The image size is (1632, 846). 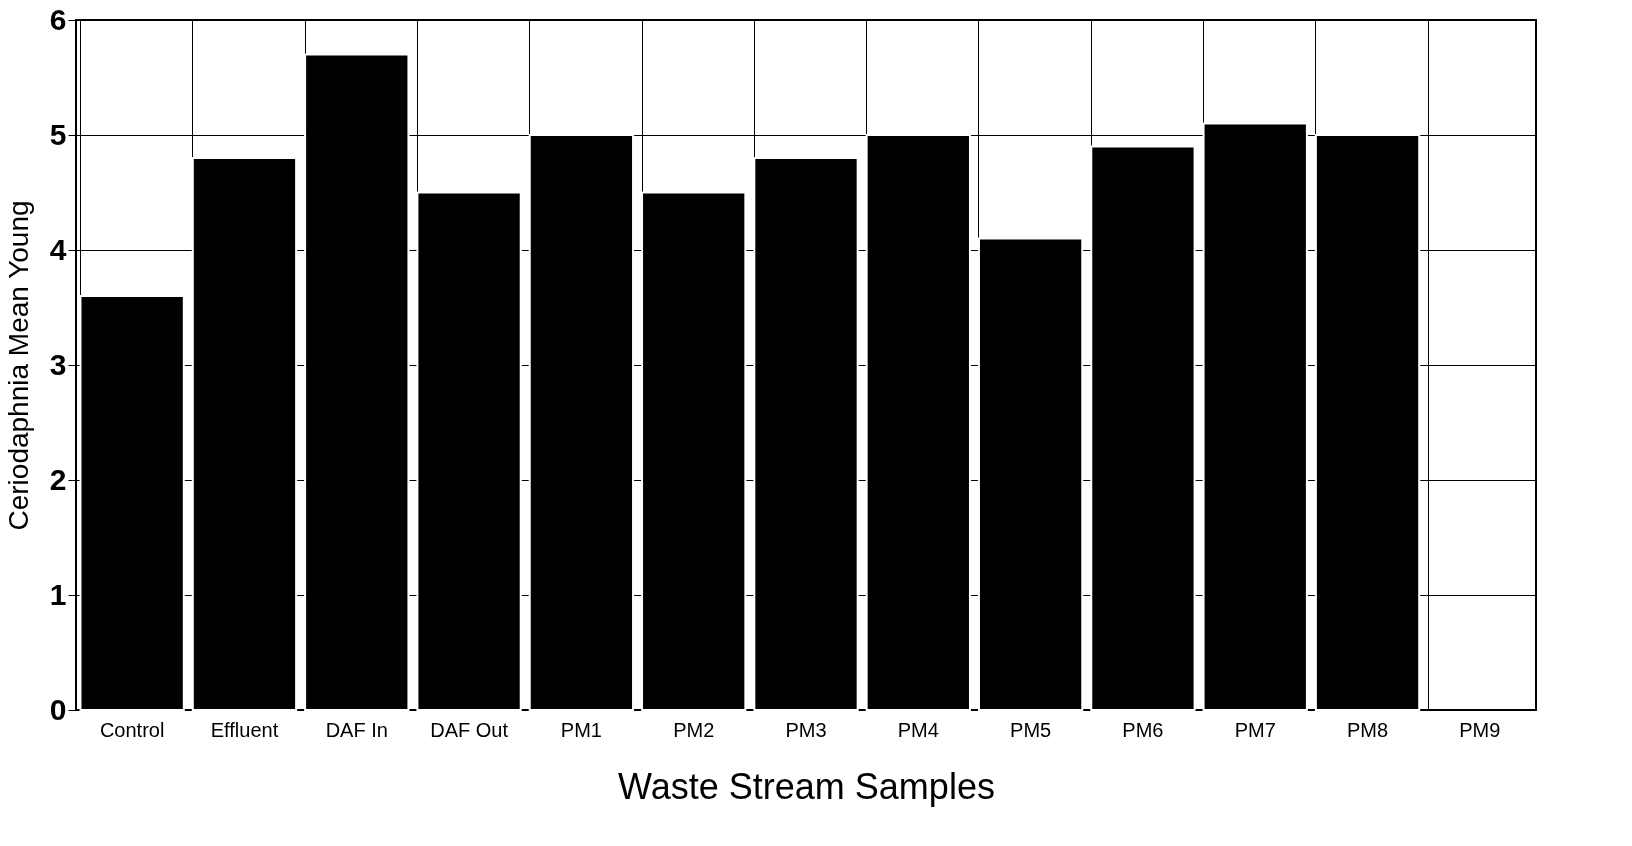 I want to click on x-axis-title: Waste Stream Samples, so click(x=806, y=786).